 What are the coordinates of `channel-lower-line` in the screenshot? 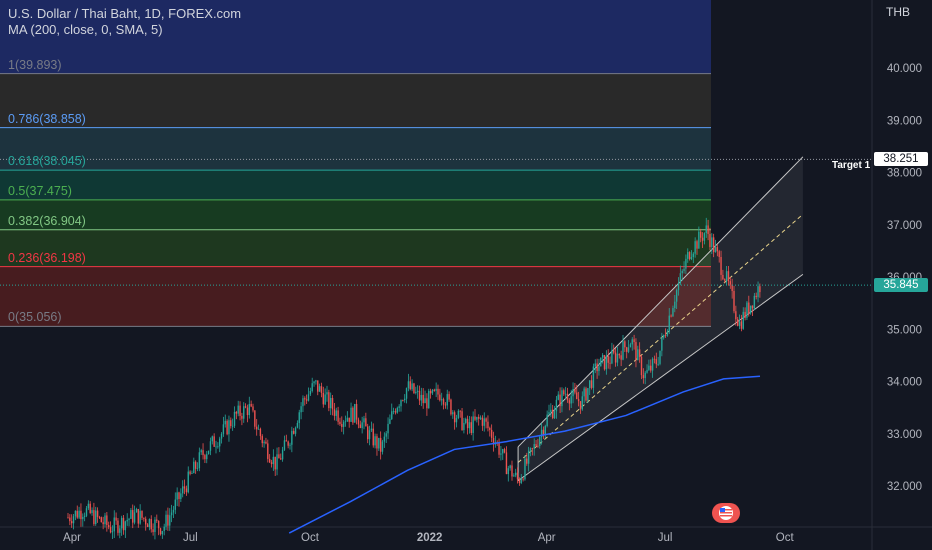 It's located at (660, 377).